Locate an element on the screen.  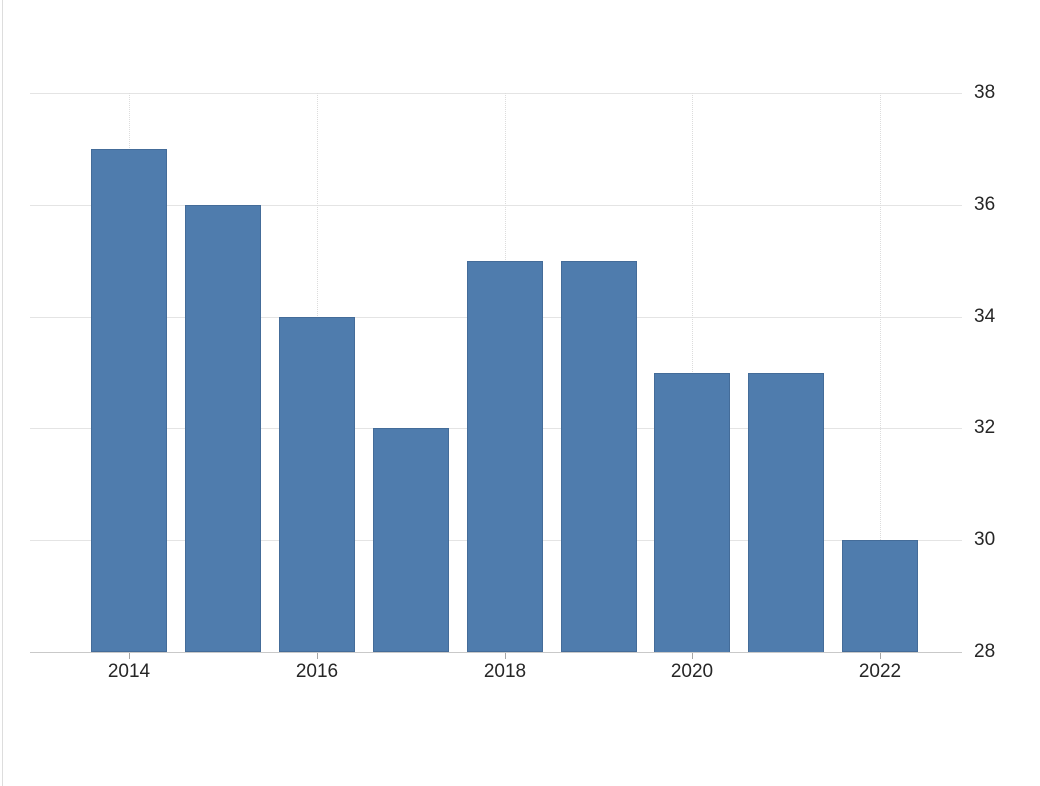
y-axis-tick-label: 28 is located at coordinates (985, 651).